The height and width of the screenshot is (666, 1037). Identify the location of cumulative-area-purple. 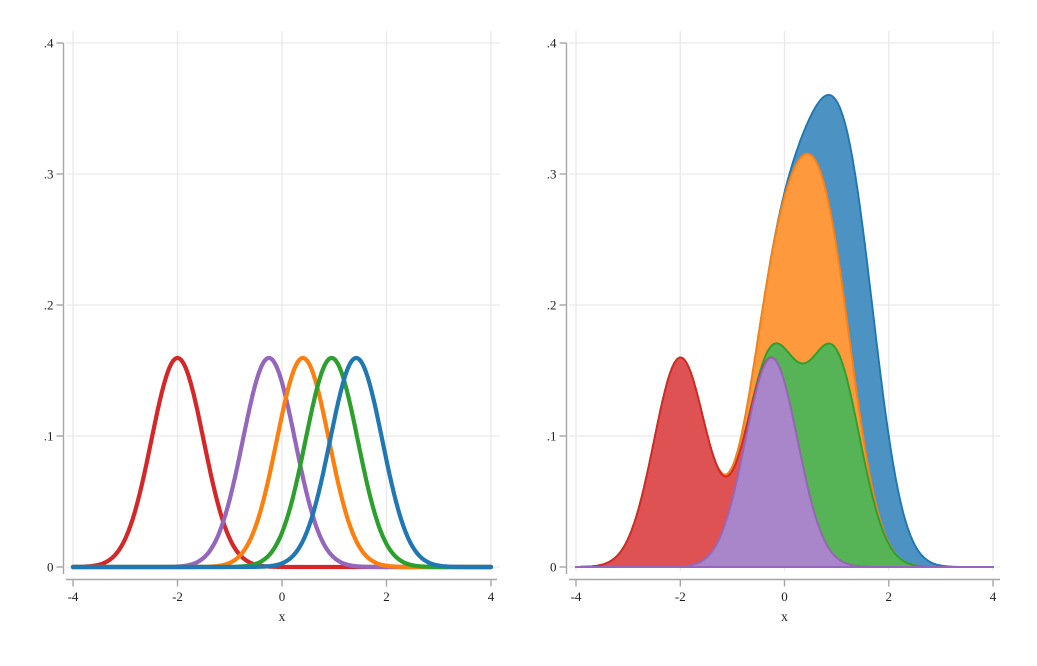
(784, 462).